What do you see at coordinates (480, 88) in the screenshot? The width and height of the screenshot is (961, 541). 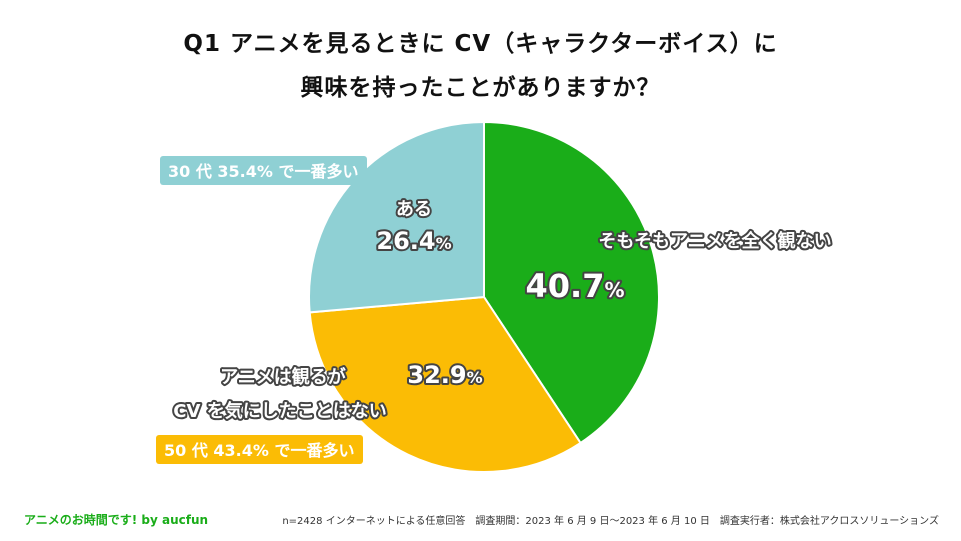 I see `chart-title-line-2: 興味を持ったことがありますか？` at bounding box center [480, 88].